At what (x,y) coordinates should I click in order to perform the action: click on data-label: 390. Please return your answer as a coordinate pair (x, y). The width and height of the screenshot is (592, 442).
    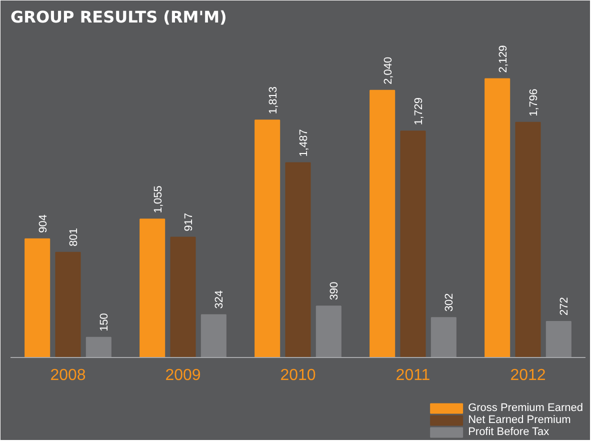
    Looking at the image, I should click on (334, 291).